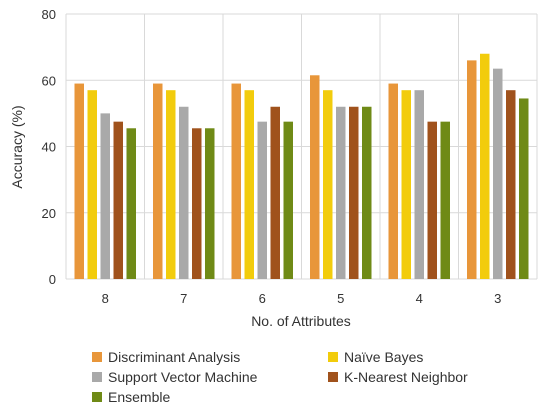 The height and width of the screenshot is (407, 550). What do you see at coordinates (183, 298) in the screenshot?
I see `x-tick-label: 7` at bounding box center [183, 298].